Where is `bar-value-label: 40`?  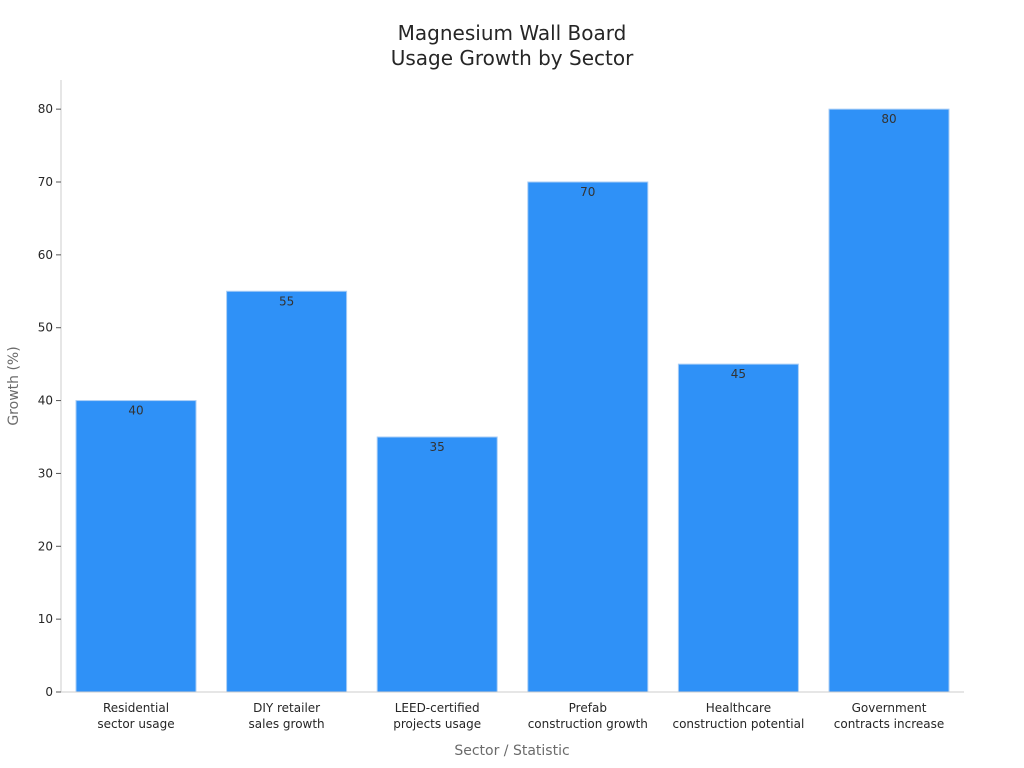 bar-value-label: 40 is located at coordinates (135, 411).